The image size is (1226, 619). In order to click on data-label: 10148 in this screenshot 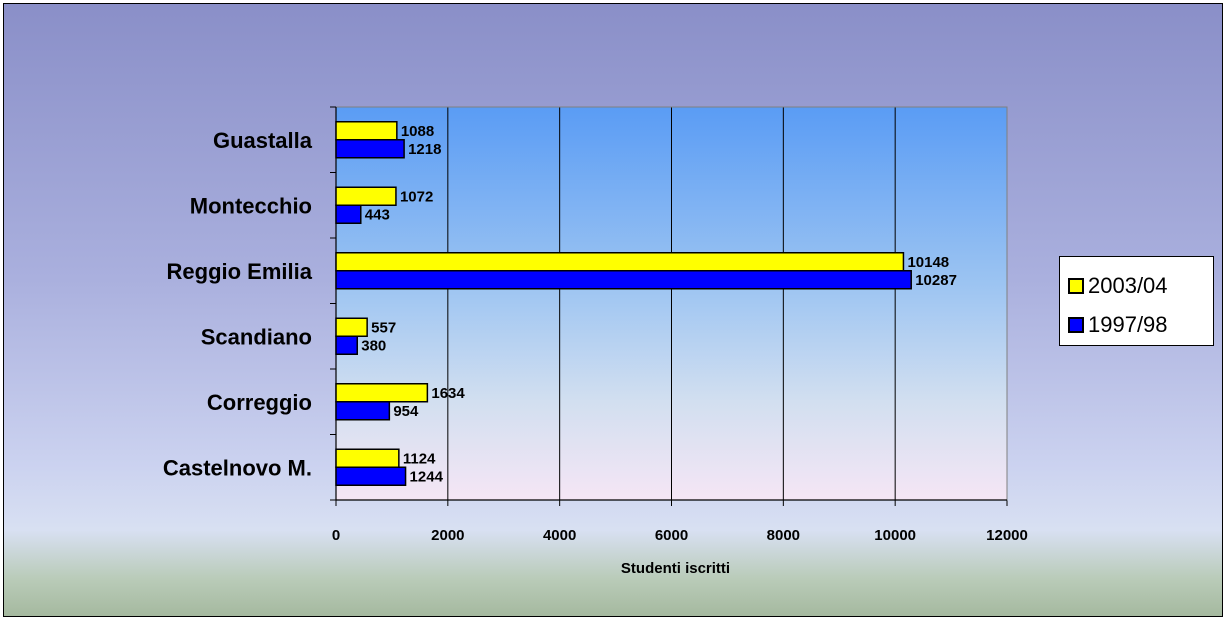, I will do `click(928, 262)`.